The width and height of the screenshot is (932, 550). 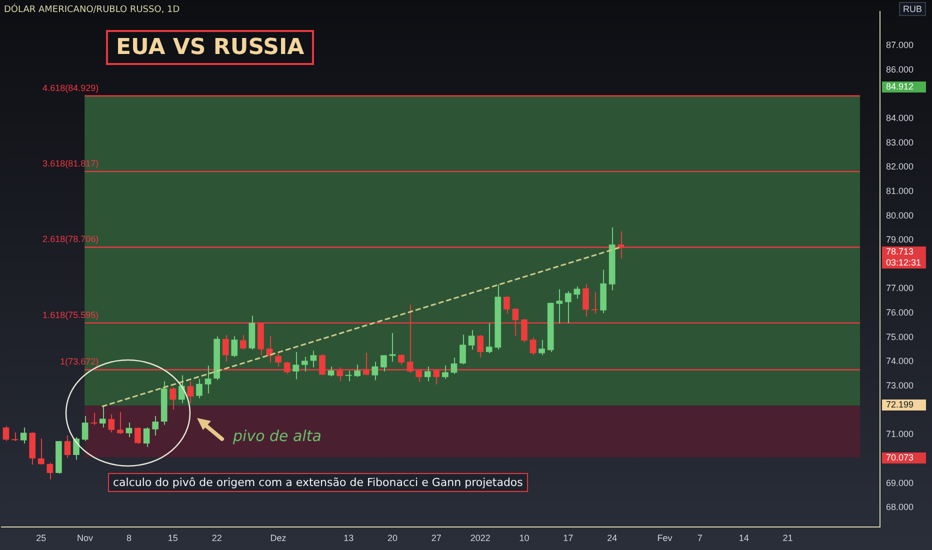 What do you see at coordinates (349, 538) in the screenshot?
I see `x-tick-label: 13` at bounding box center [349, 538].